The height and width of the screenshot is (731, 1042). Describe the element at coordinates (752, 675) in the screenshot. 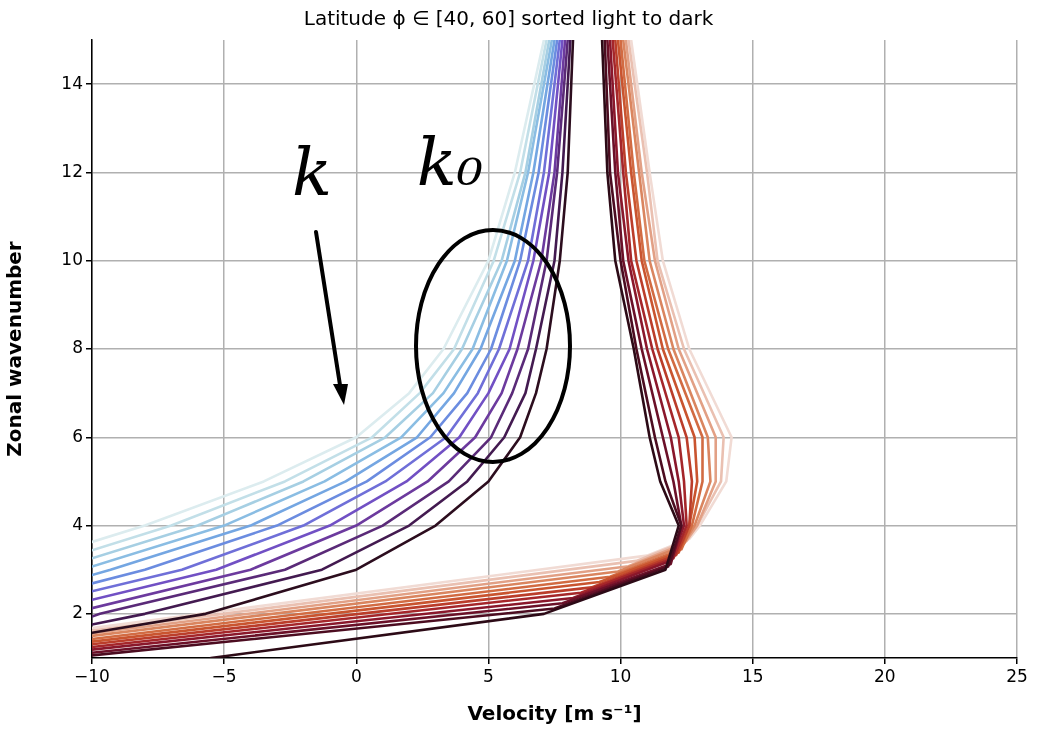

I see `x-tick-label: 15` at that location.